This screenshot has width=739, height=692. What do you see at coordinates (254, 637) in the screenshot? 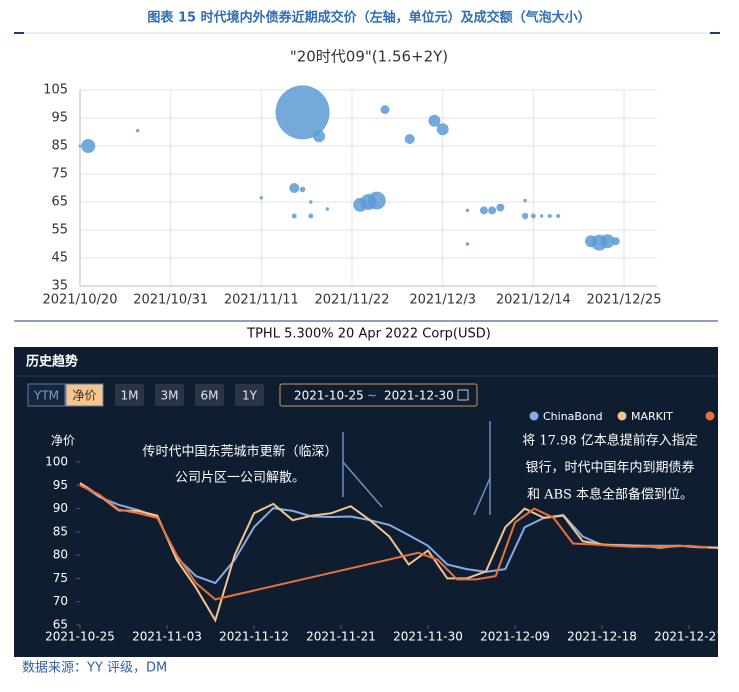
I see `x-tick-label: 2021-11-12` at bounding box center [254, 637].